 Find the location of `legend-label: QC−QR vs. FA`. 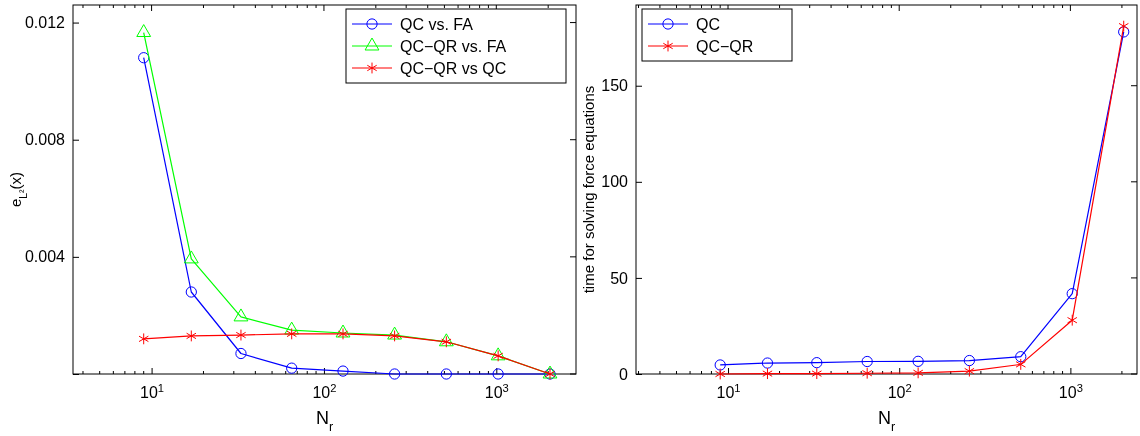

legend-label: QC−QR vs. FA is located at coordinates (453, 46).